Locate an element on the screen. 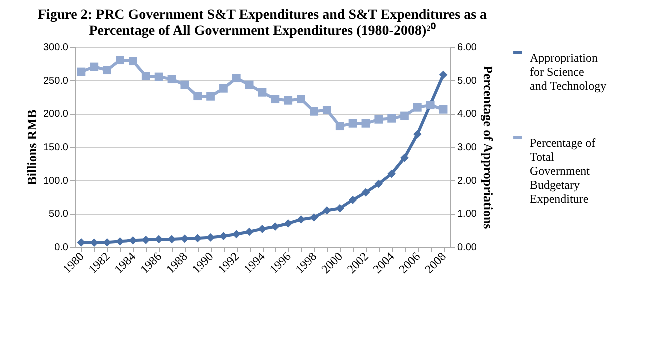 This screenshot has width=650, height=342. y-tick-label: 50.0 is located at coordinates (59, 214).